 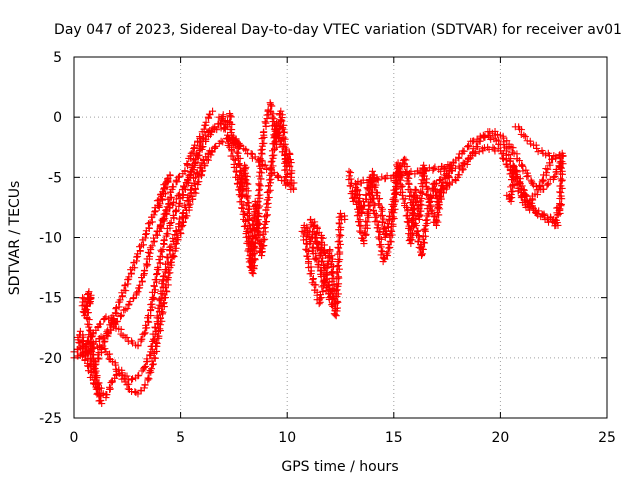 What do you see at coordinates (15, 238) in the screenshot?
I see `y-axis-label: SDTVAR / TECUs` at bounding box center [15, 238].